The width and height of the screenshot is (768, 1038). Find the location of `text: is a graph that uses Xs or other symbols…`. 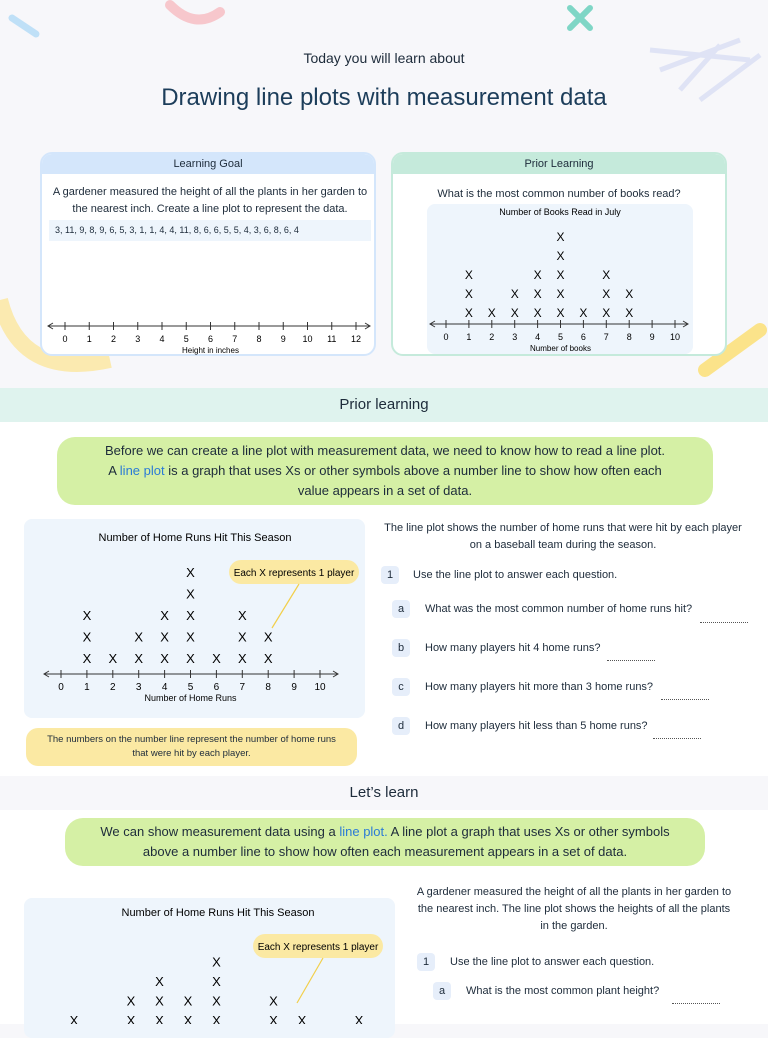

text: is a graph that uses Xs or other symbols… is located at coordinates (415, 480).